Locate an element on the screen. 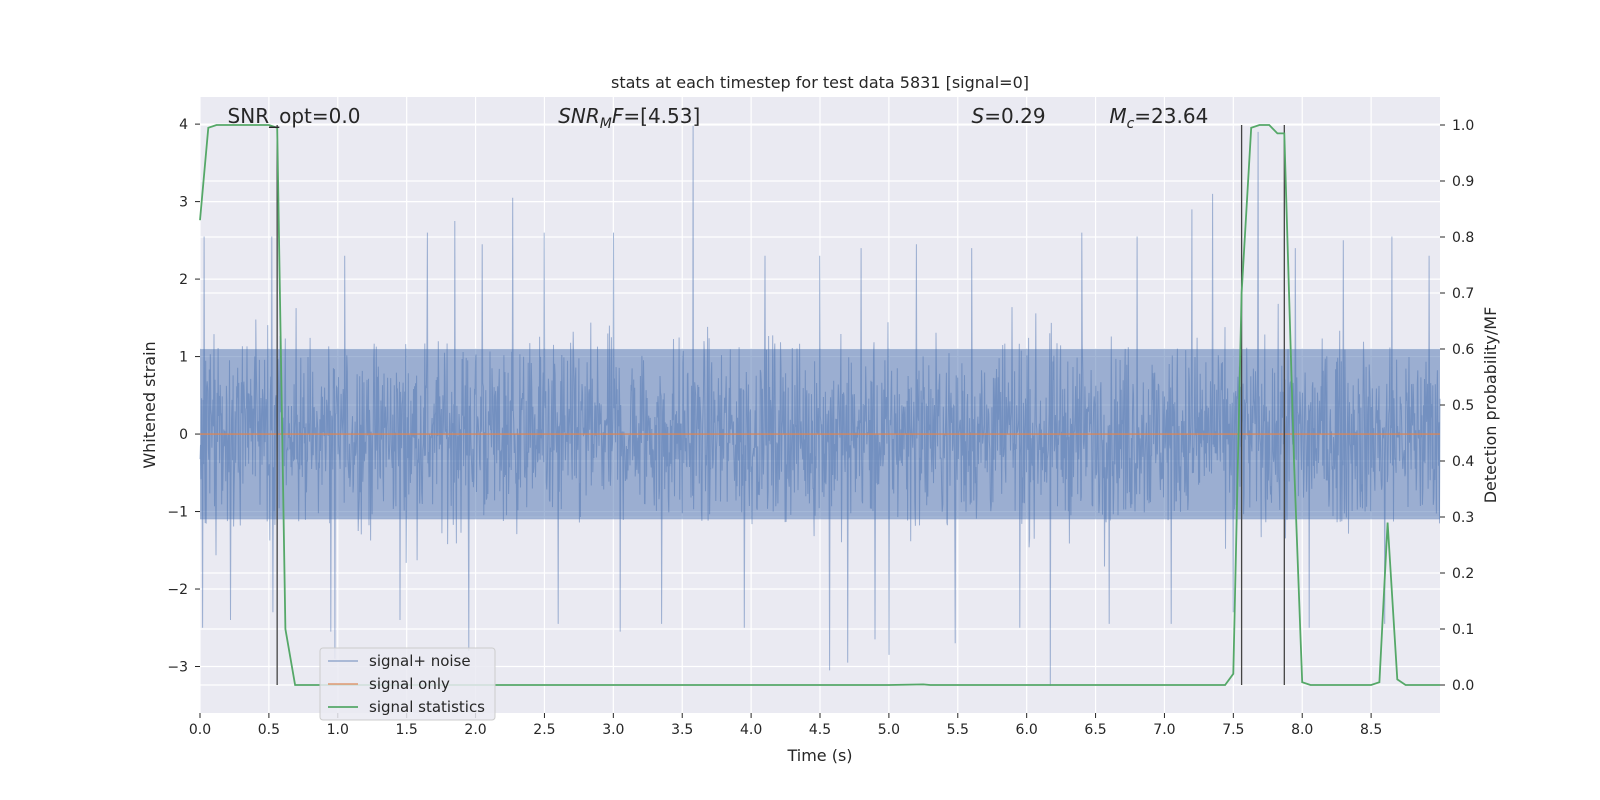 This screenshot has width=1600, height=800. annotation-mc: Mc=23.64 is located at coordinates (1158, 118).